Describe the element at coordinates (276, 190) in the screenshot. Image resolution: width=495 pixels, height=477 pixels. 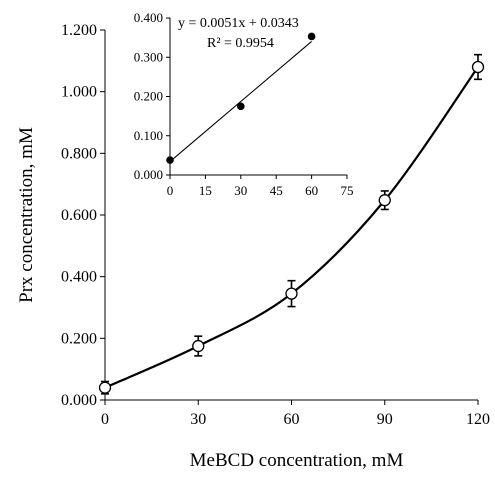
I see `inset-x-tick-label: 45` at that location.